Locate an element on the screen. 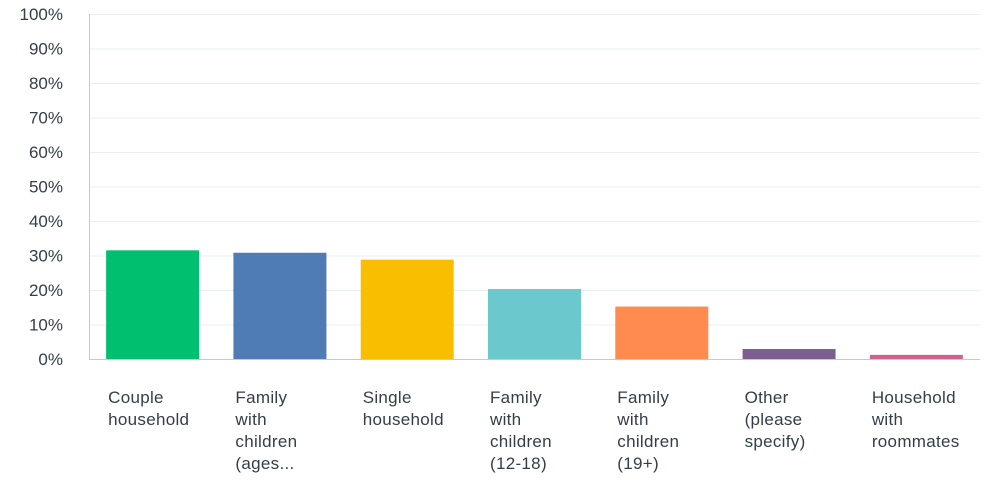 Image resolution: width=984 pixels, height=496 pixels. x-category-label: Other (please specify) is located at coordinates (775, 419).